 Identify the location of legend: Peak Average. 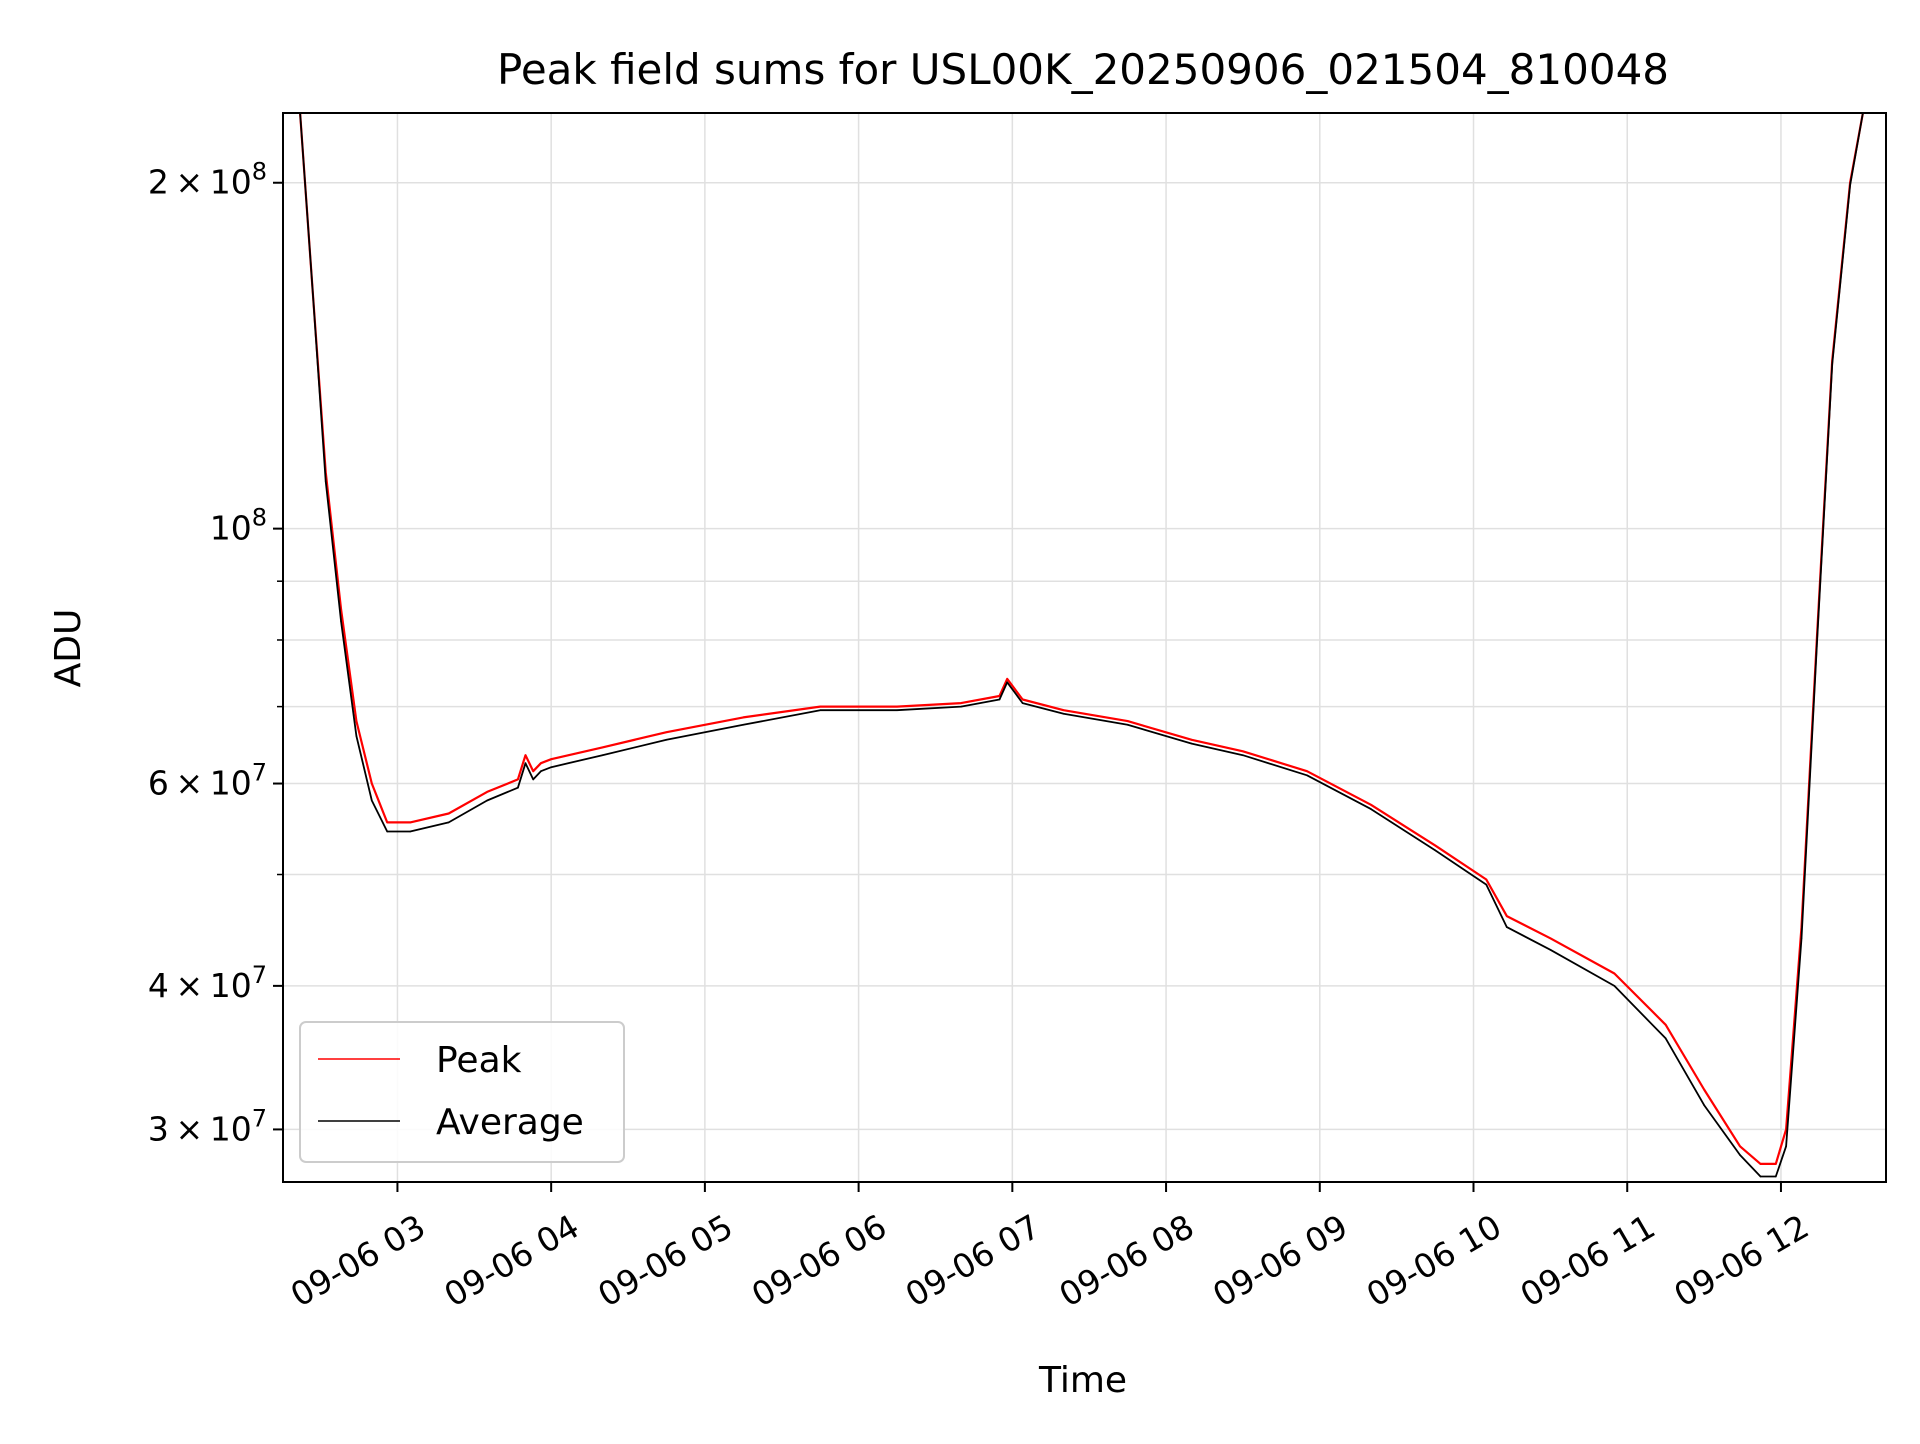
(462, 1092).